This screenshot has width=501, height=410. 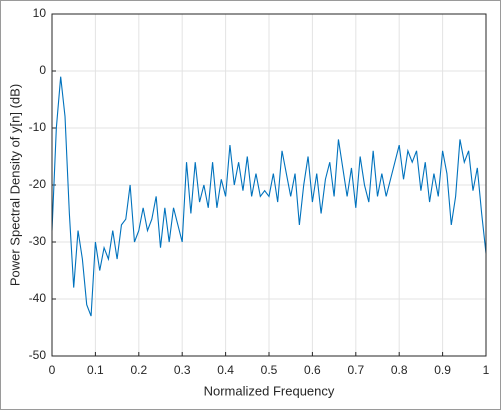 I want to click on y-axis-label: Power Spectral Density of y[n] (dB), so click(x=14, y=185).